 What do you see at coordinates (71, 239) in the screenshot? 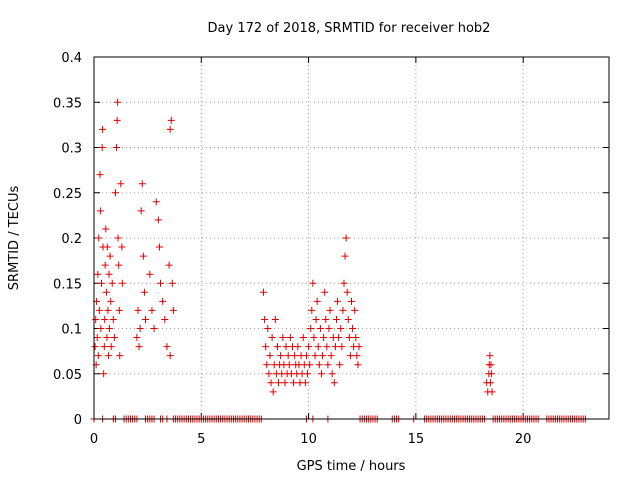
I see `y-tick-label: 0.2` at bounding box center [71, 239].